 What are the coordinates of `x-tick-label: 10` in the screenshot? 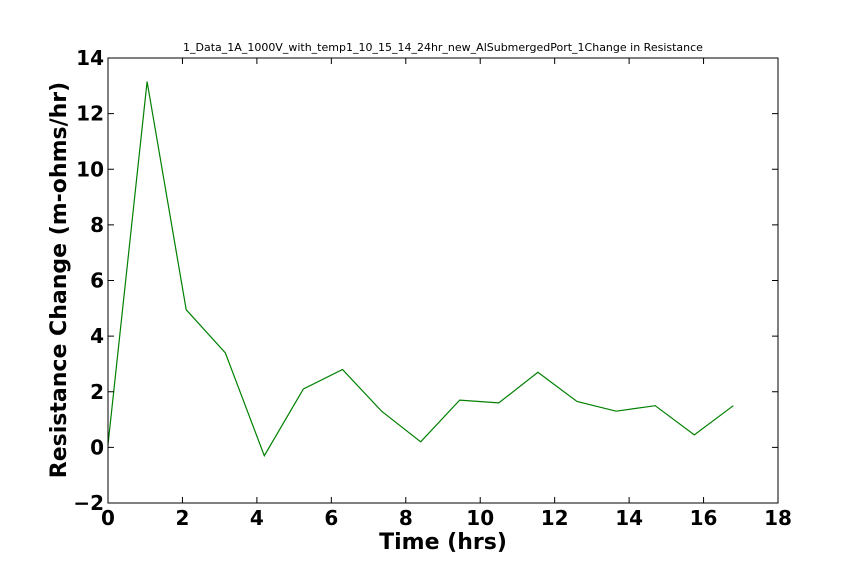 It's located at (480, 518).